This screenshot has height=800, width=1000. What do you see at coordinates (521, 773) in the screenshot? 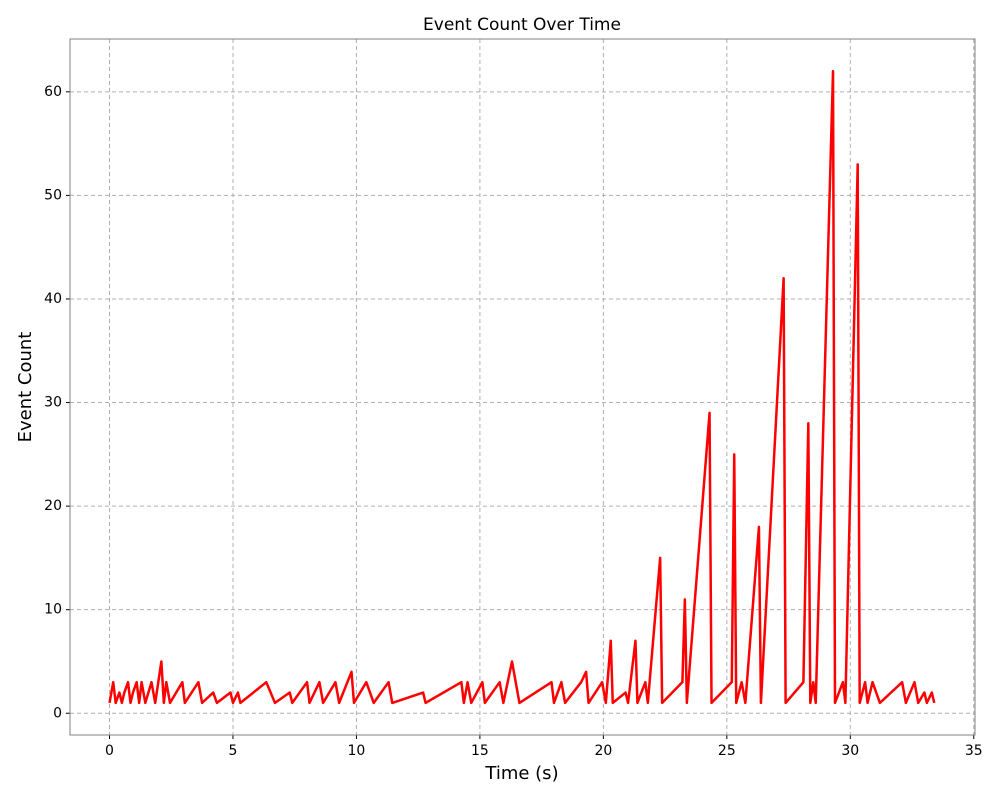
I see `x-axis-label: Time (s)` at bounding box center [521, 773].